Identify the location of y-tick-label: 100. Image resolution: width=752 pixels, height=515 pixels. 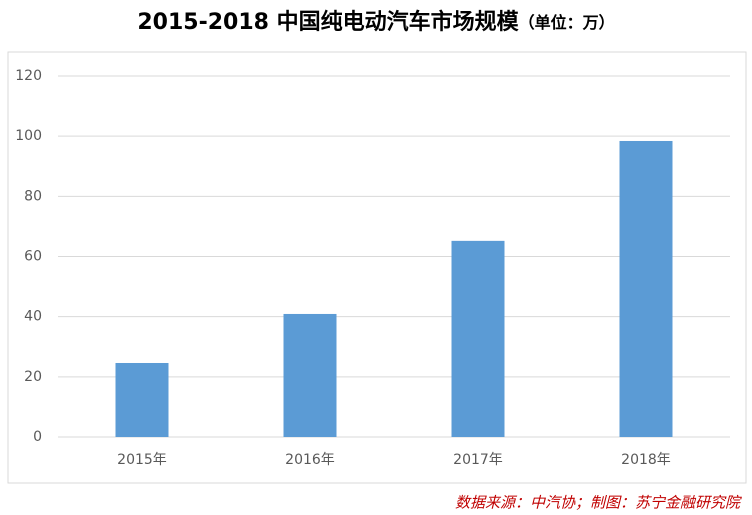
(28, 136).